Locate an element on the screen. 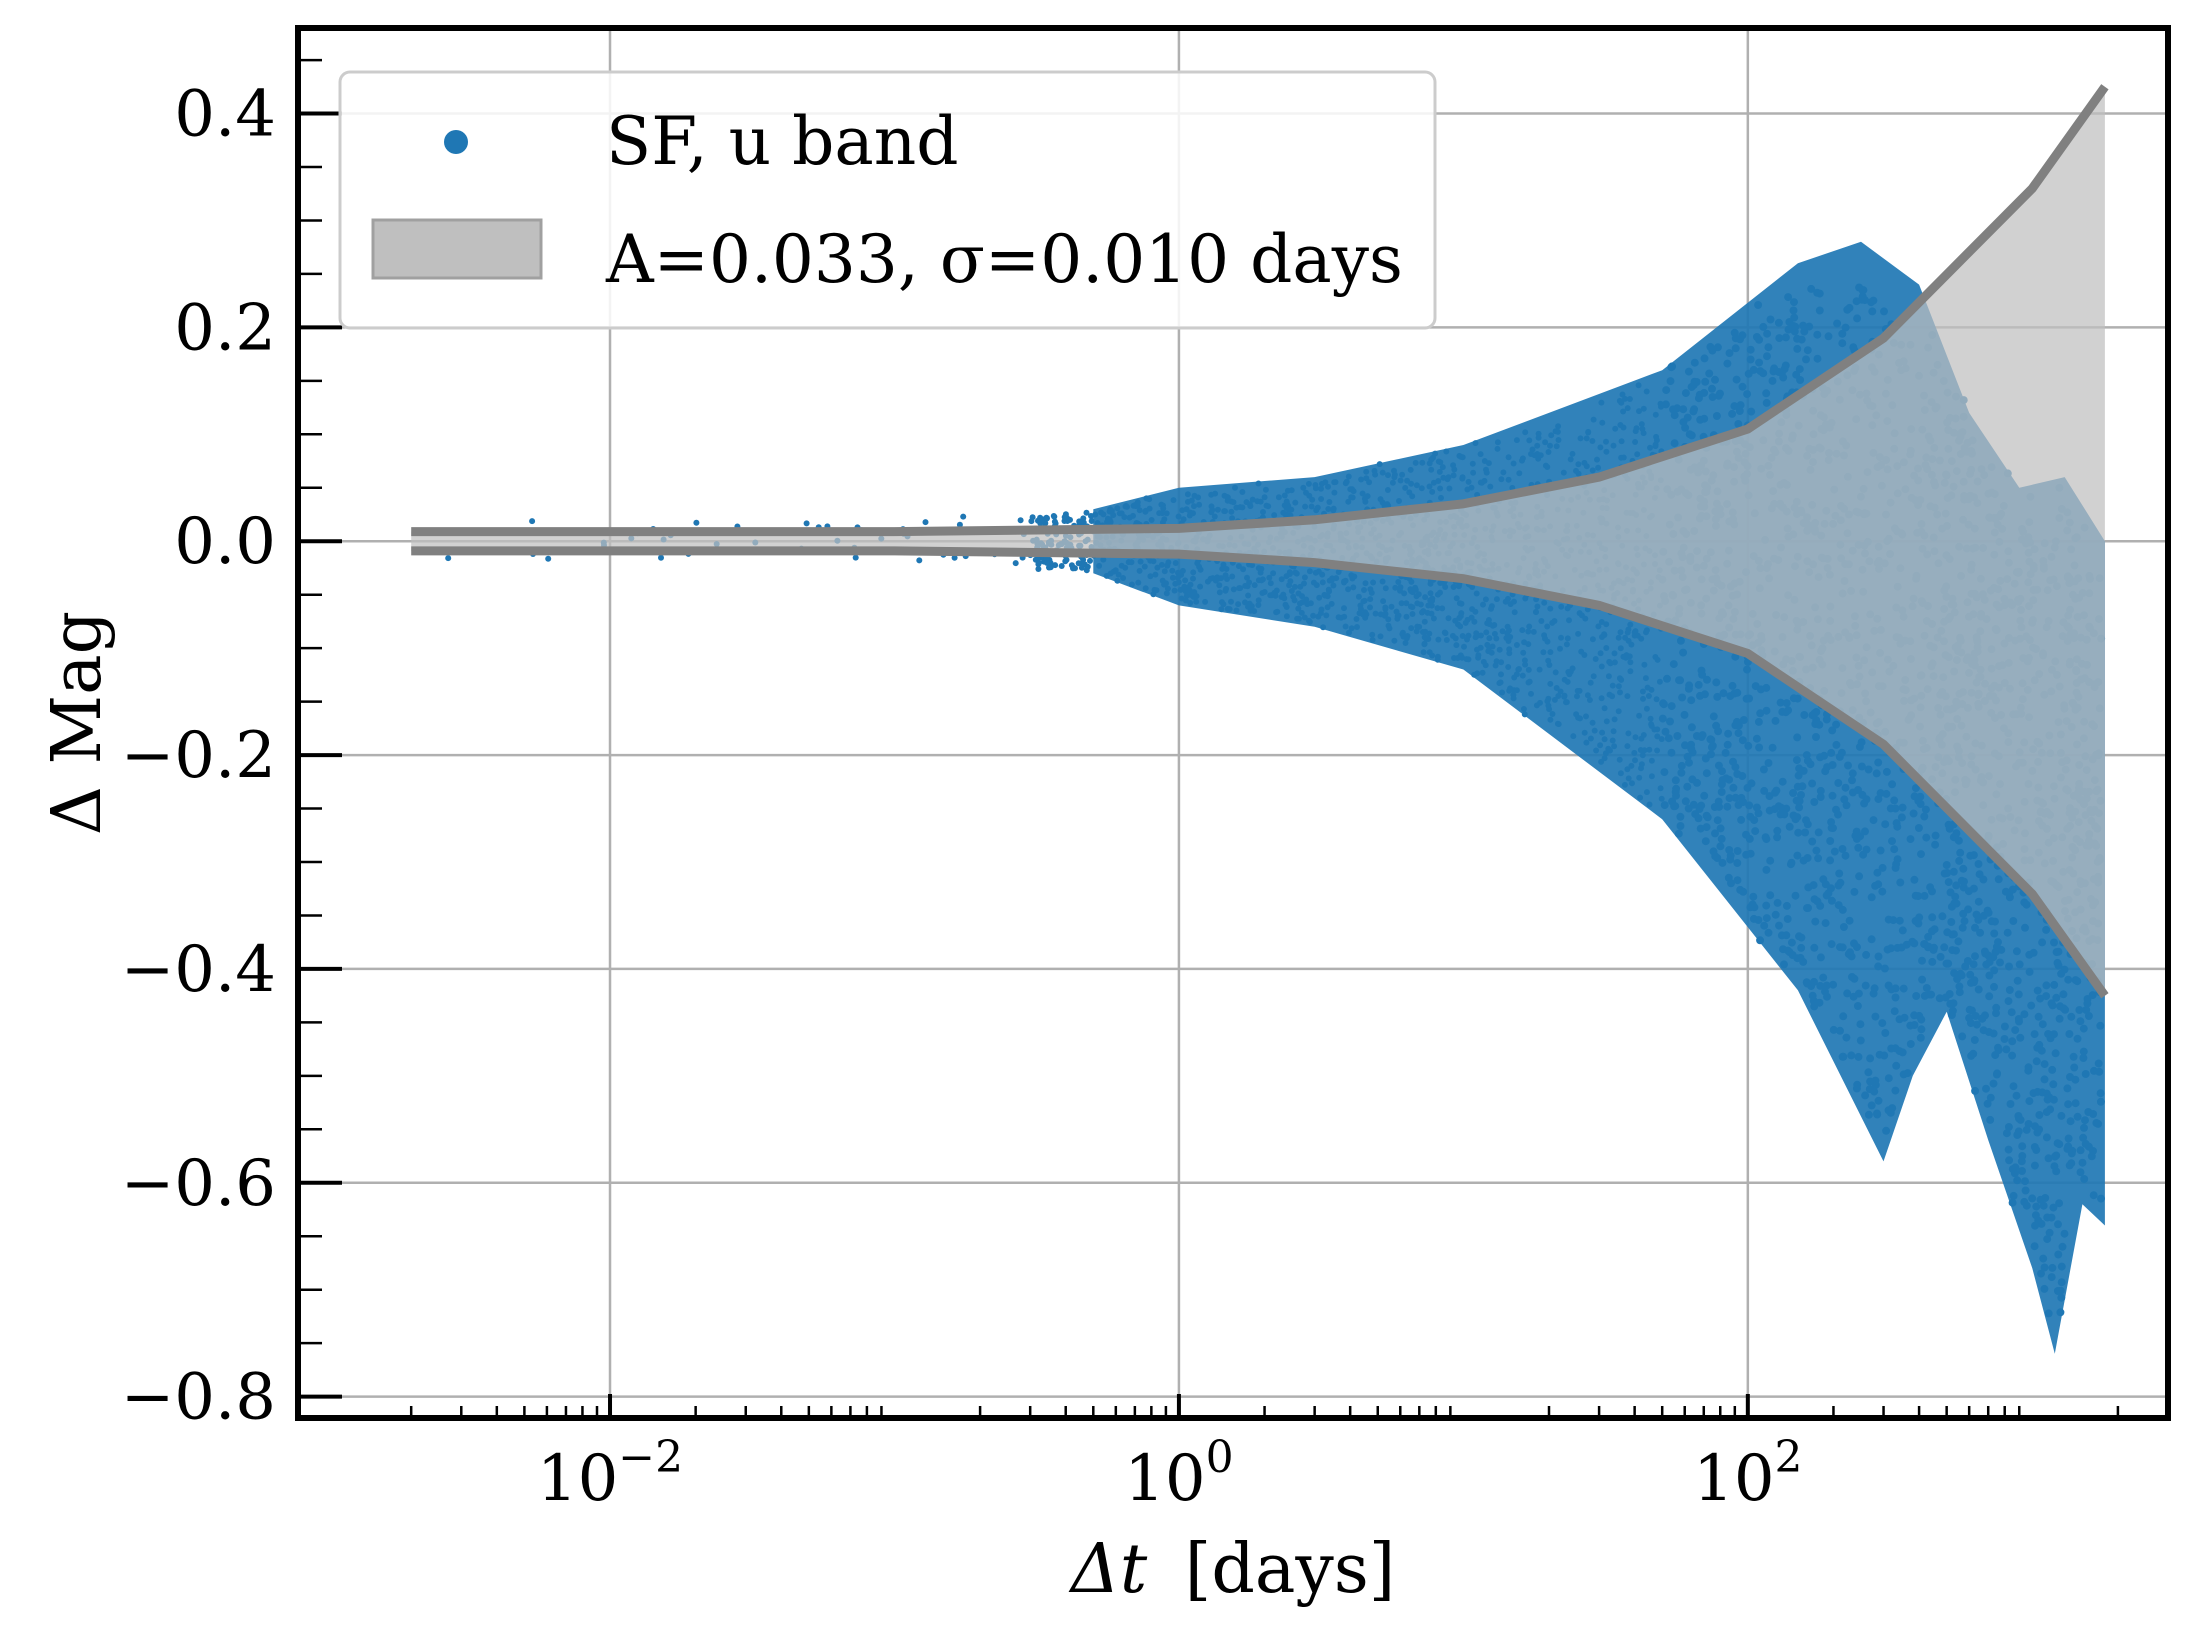 The height and width of the screenshot is (1633, 2188). legend-box is located at coordinates (887, 200).